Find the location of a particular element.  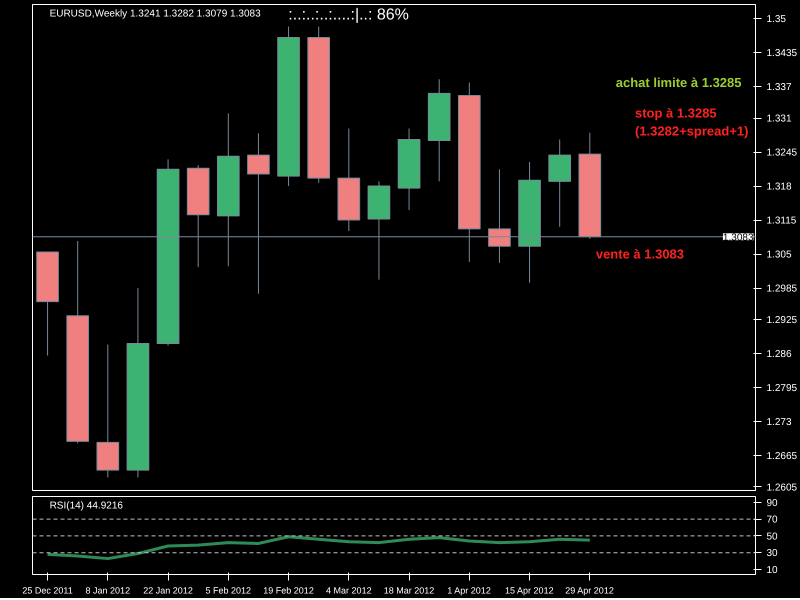

category-label: 29 Apr 2012 is located at coordinates (589, 591).